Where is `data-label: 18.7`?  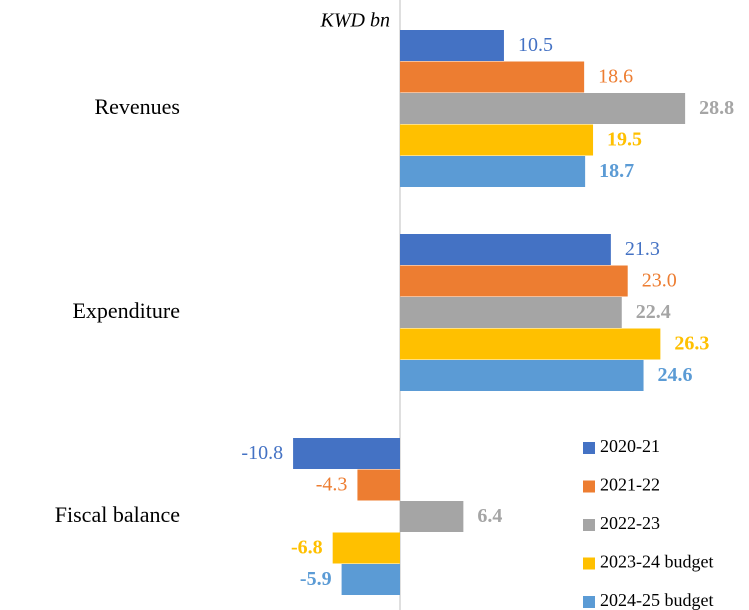 data-label: 18.7 is located at coordinates (616, 171).